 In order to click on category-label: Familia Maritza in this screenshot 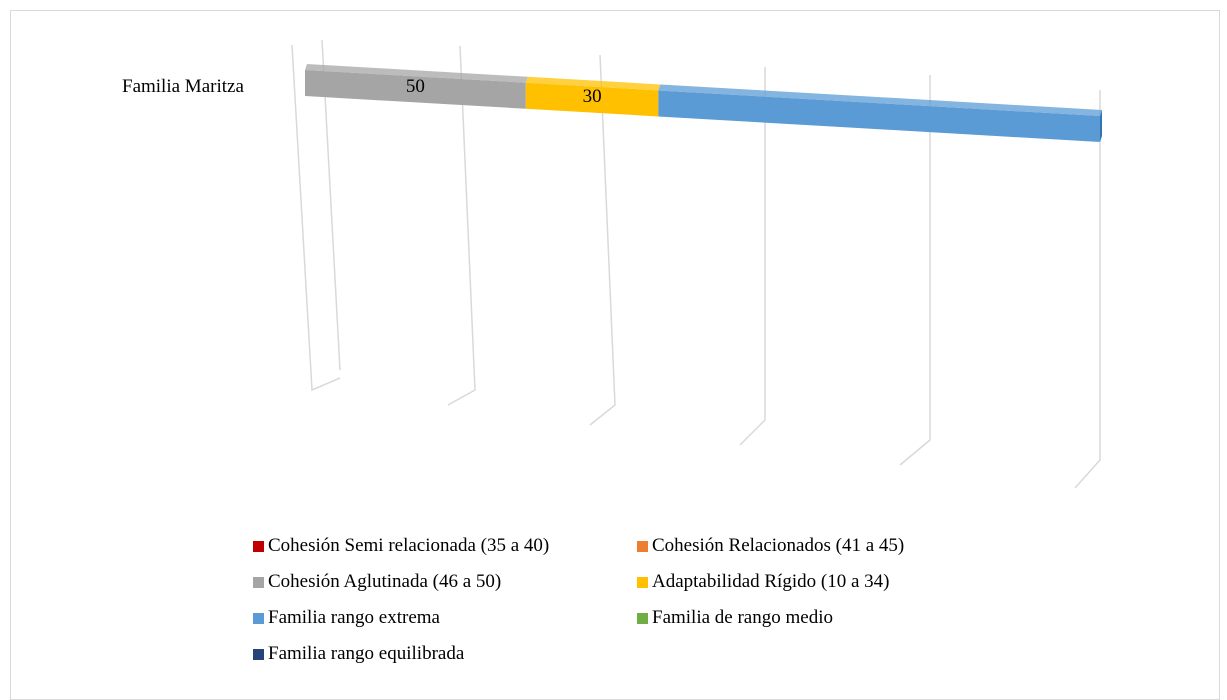, I will do `click(183, 86)`.